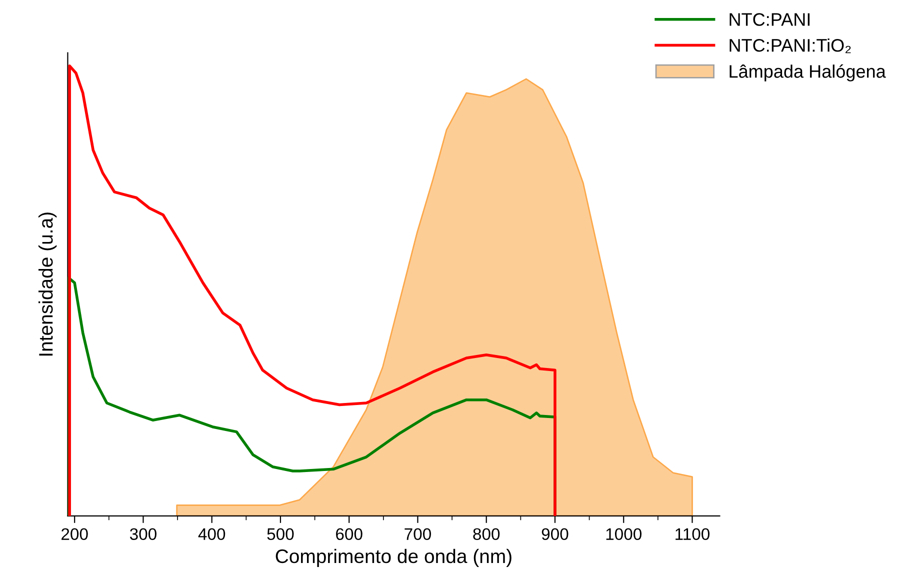 Image resolution: width=903 pixels, height=587 pixels. Describe the element at coordinates (790, 46) in the screenshot. I see `legend-label: NTC:PANI:TiO₂` at that location.